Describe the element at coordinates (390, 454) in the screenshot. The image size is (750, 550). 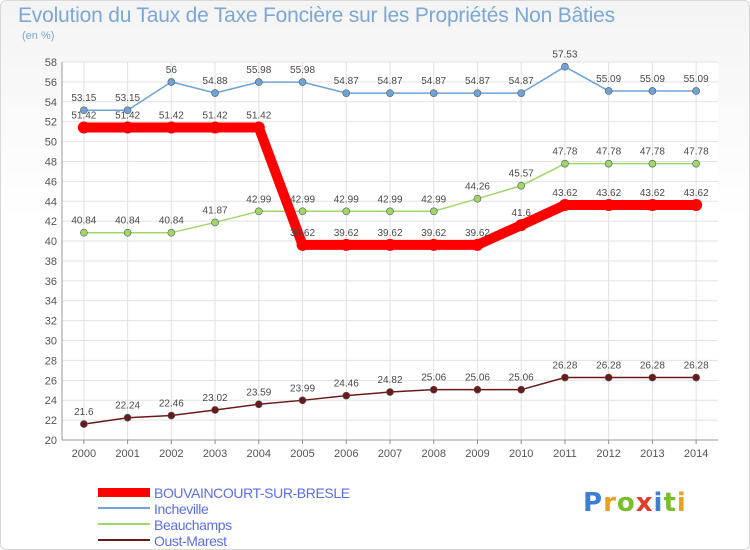
I see `x-tick-label: 2007` at that location.